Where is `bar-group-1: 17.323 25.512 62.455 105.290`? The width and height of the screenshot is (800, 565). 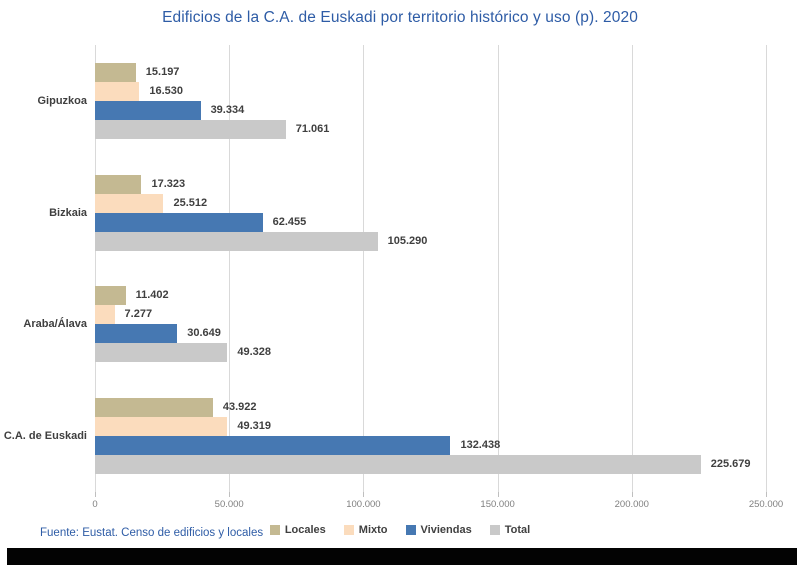
bar-group-1: 17.323 25.512 62.455 105.290 is located at coordinates (430, 213).